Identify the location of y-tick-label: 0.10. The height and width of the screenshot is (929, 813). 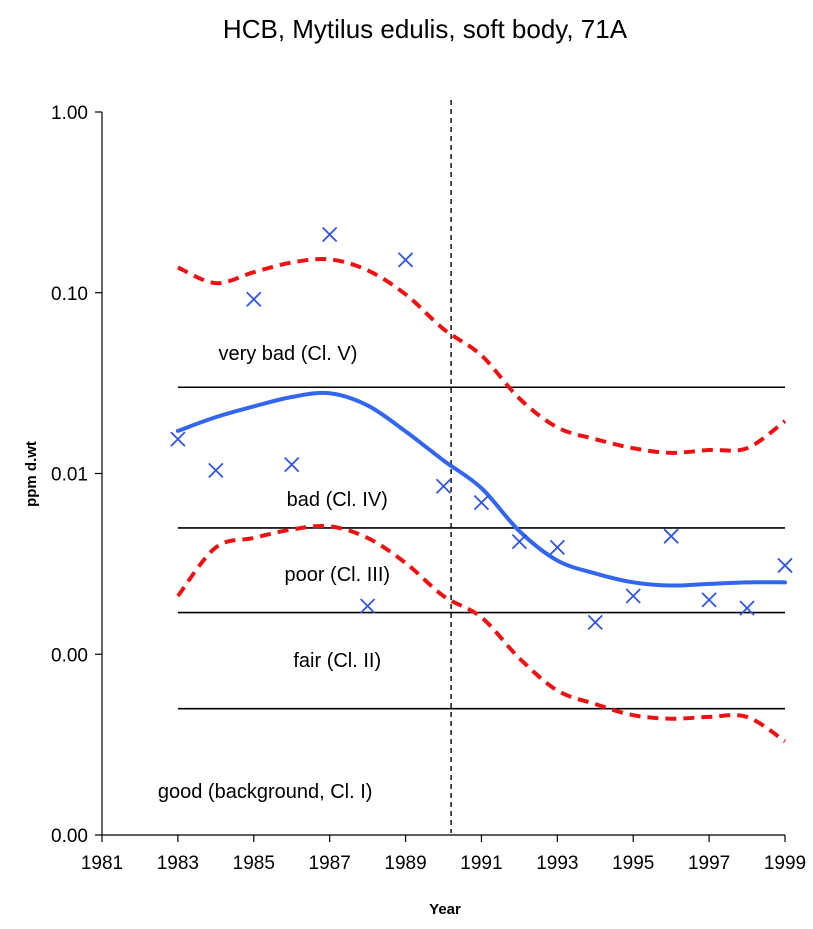
(69, 294).